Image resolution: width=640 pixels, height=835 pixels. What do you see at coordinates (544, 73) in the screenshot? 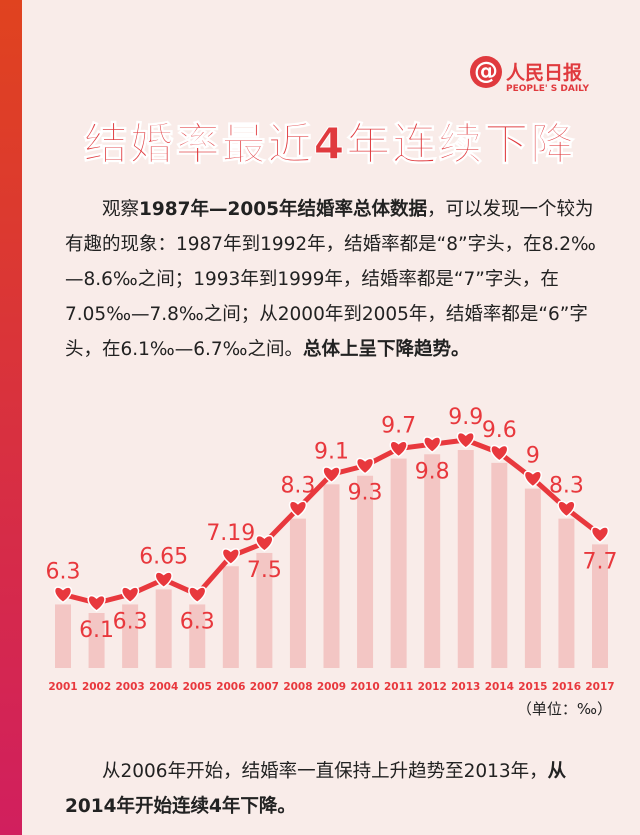
I see `logo-name: 人民日报` at bounding box center [544, 73].